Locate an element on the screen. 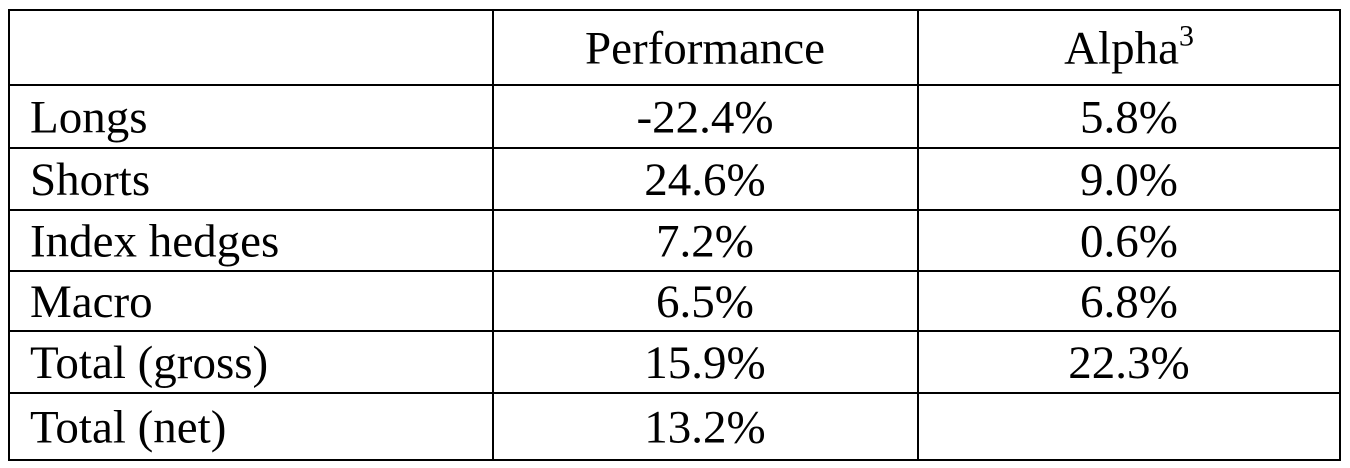  cell-value: 7.2% is located at coordinates (705, 242).